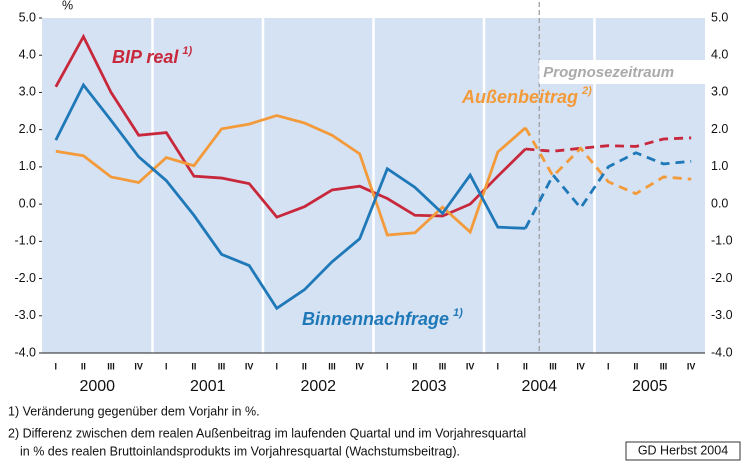 The width and height of the screenshot is (746, 466). I want to click on y-tick-label: 0.0, so click(27, 203).